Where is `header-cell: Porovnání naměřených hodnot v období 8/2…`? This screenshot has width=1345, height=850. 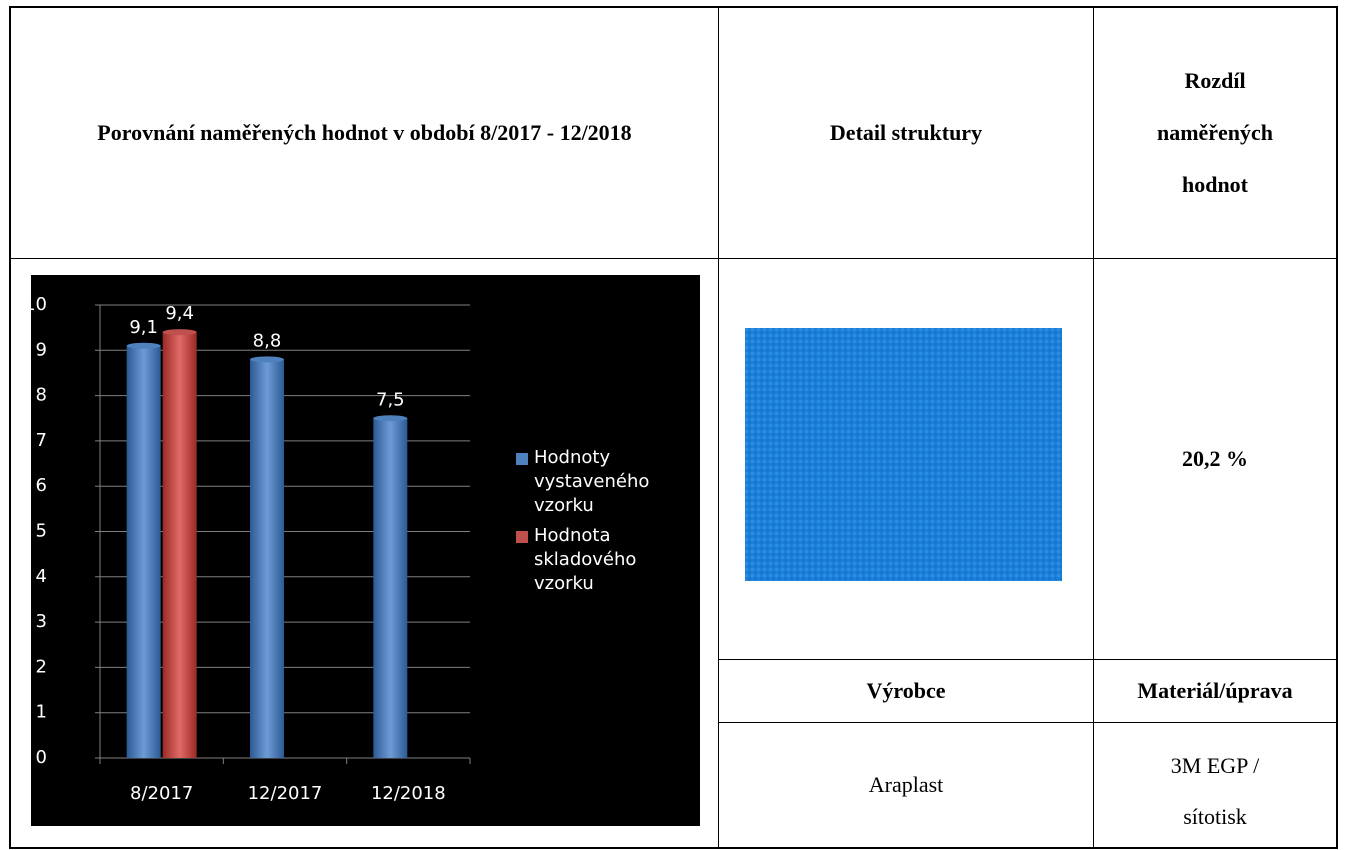
header-cell: Porovnání naměřených hodnot v období 8/2… is located at coordinates (364, 132).